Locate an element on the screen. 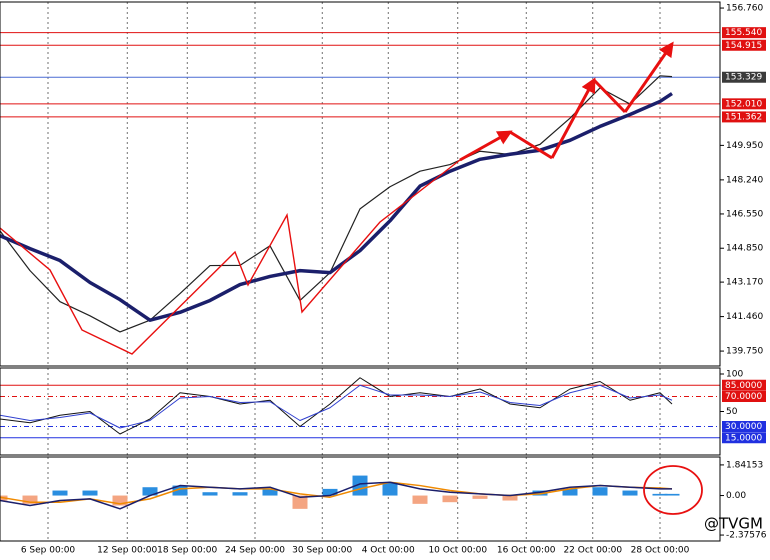 This screenshot has height=560, width=770. x-tick-label: 28 Oct 00:00 is located at coordinates (660, 551).